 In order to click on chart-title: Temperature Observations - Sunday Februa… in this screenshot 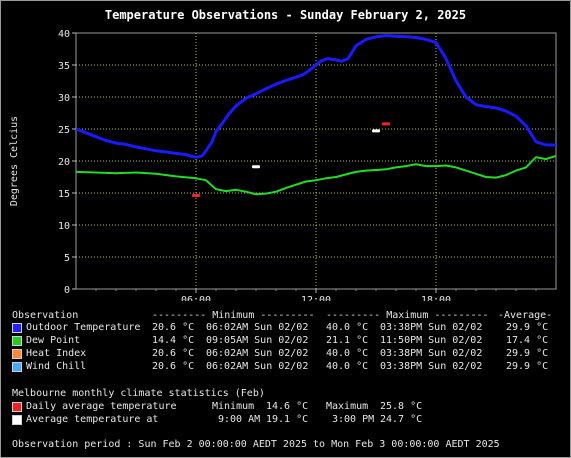, I will do `click(285, 15)`.